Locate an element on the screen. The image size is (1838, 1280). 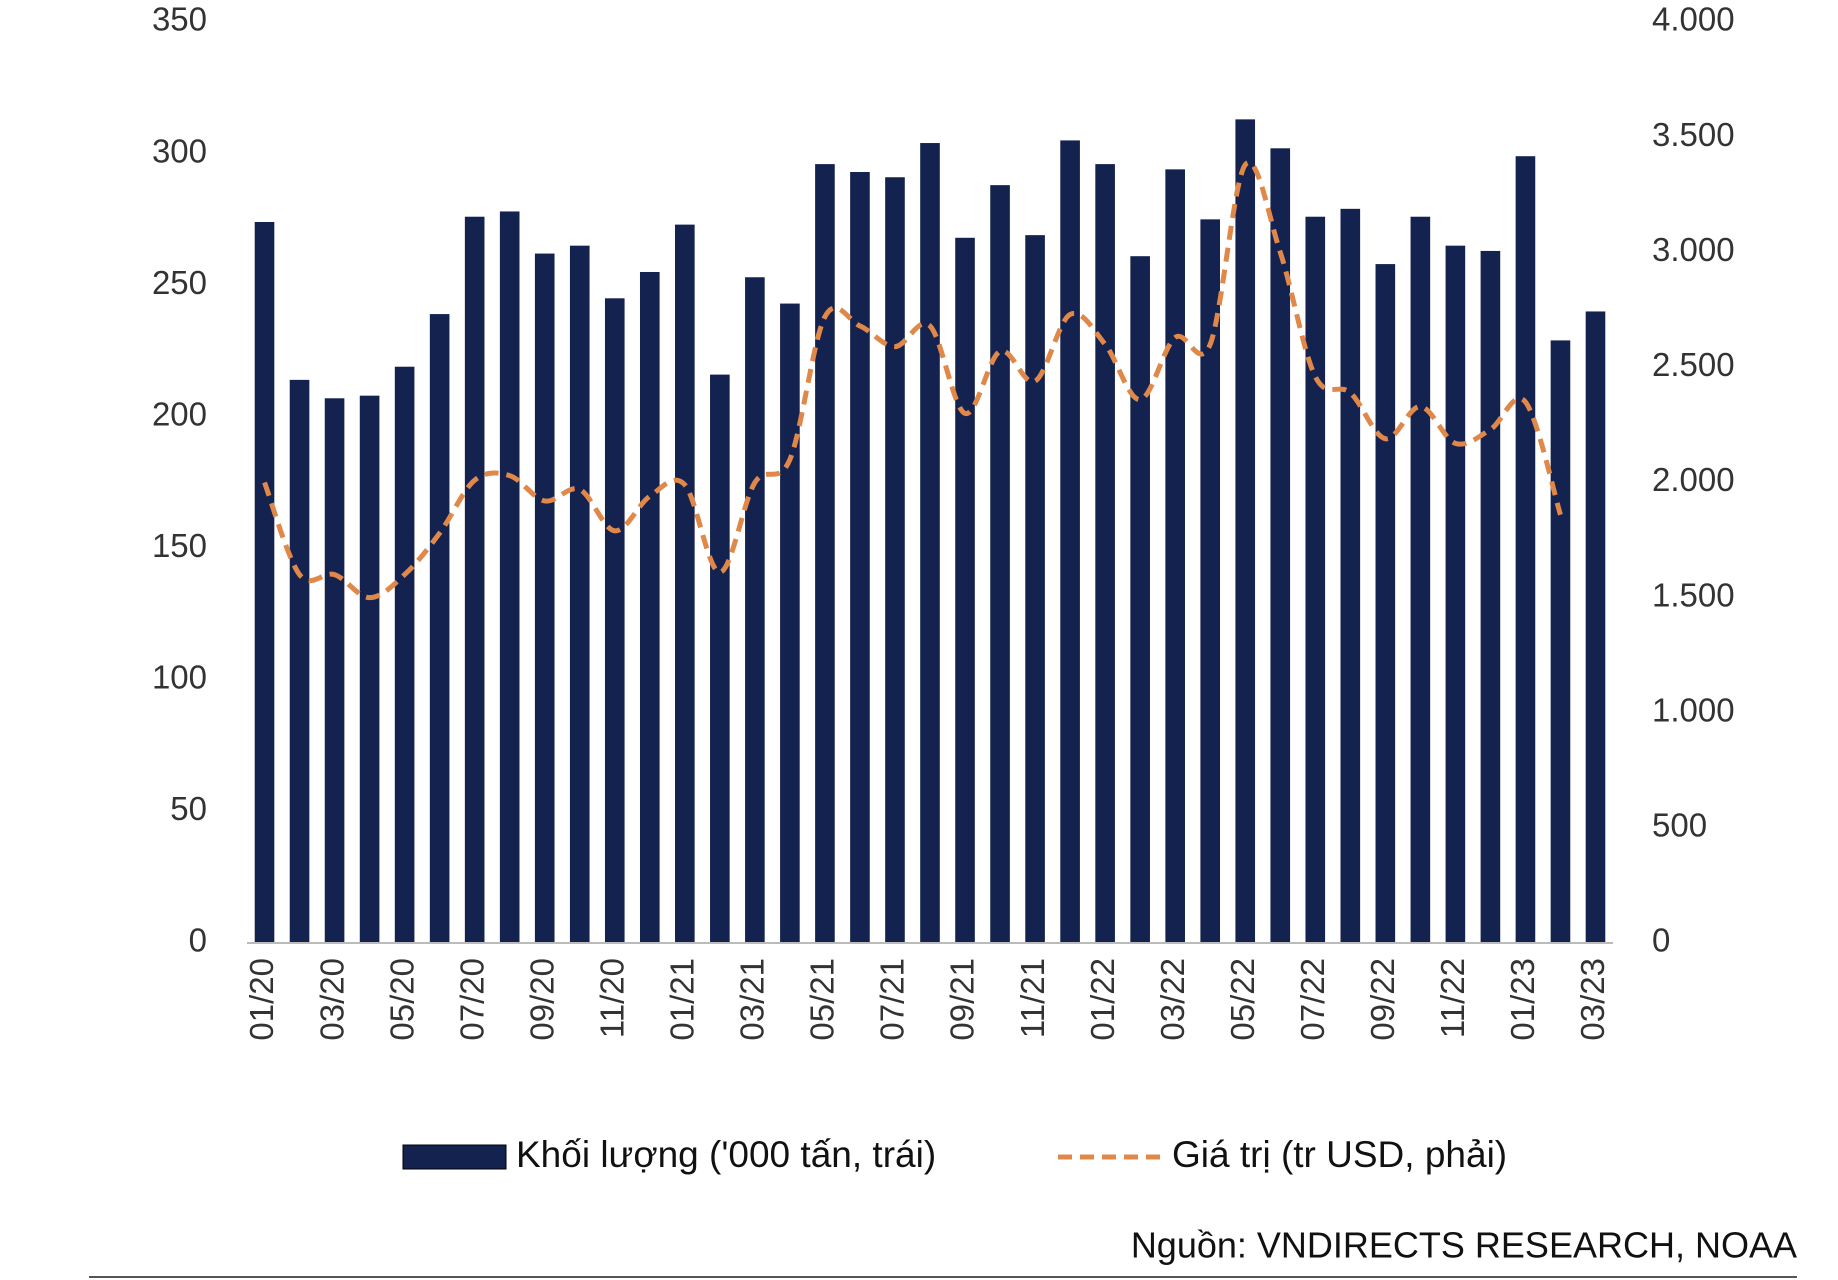
legend-label: Khối lượng ('000 tấn, trái) is located at coordinates (726, 1154).